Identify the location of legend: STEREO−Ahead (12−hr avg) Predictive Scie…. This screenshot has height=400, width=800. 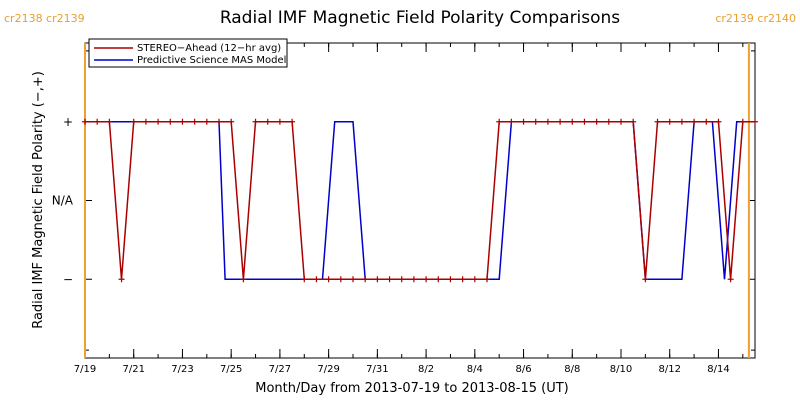
(188, 53).